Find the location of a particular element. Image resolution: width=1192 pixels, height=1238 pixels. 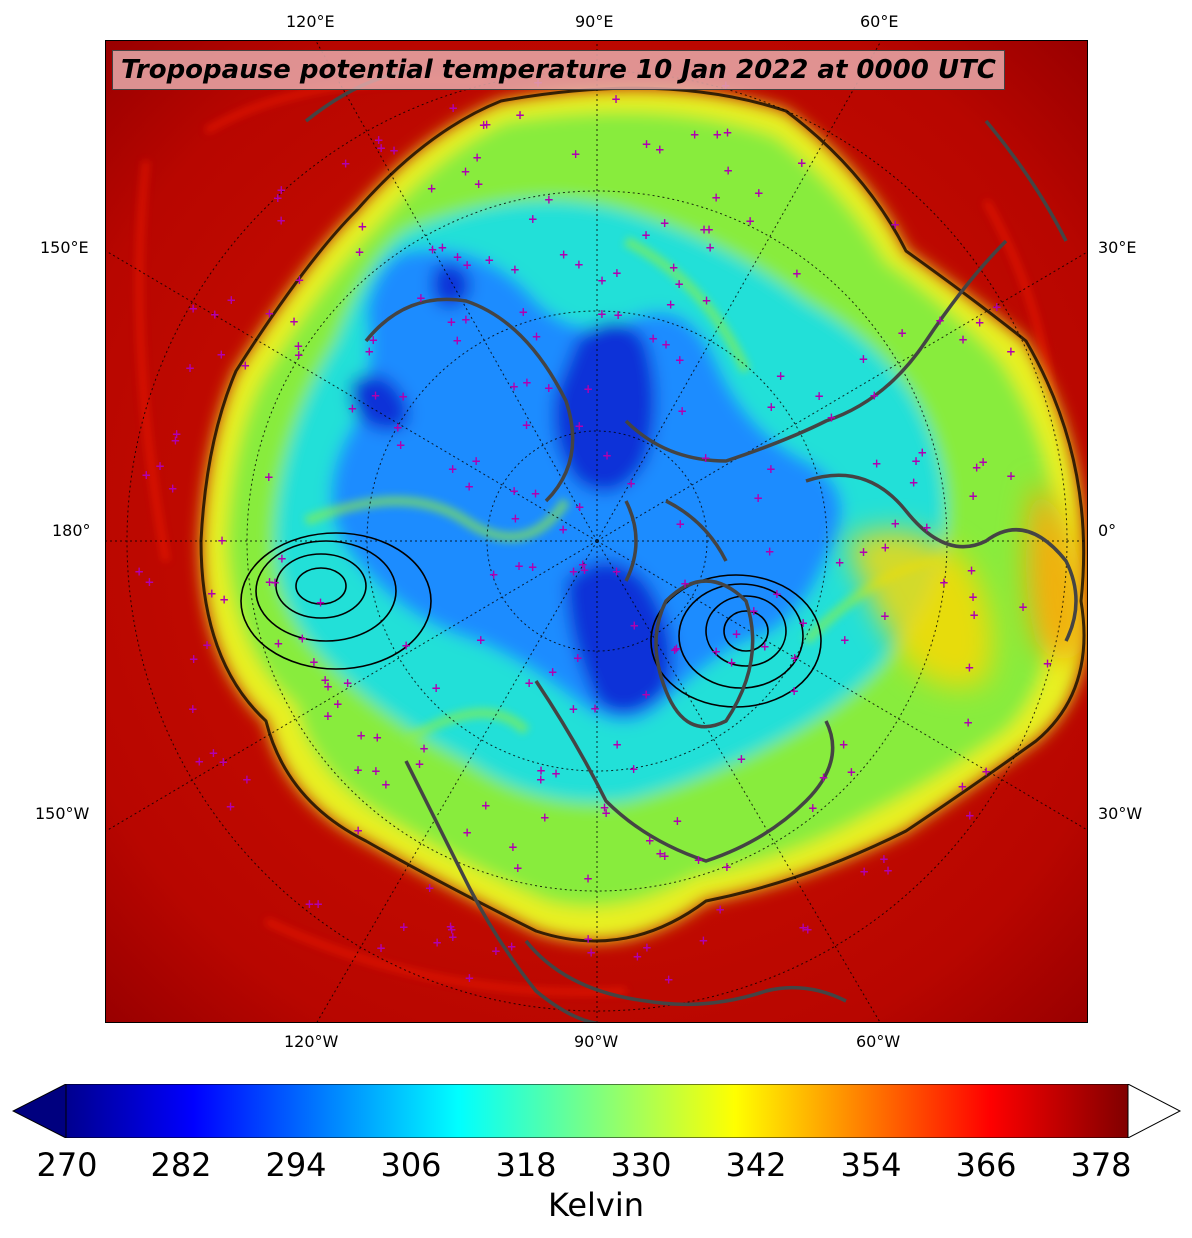

north-america-coast is located at coordinates (619, 851).